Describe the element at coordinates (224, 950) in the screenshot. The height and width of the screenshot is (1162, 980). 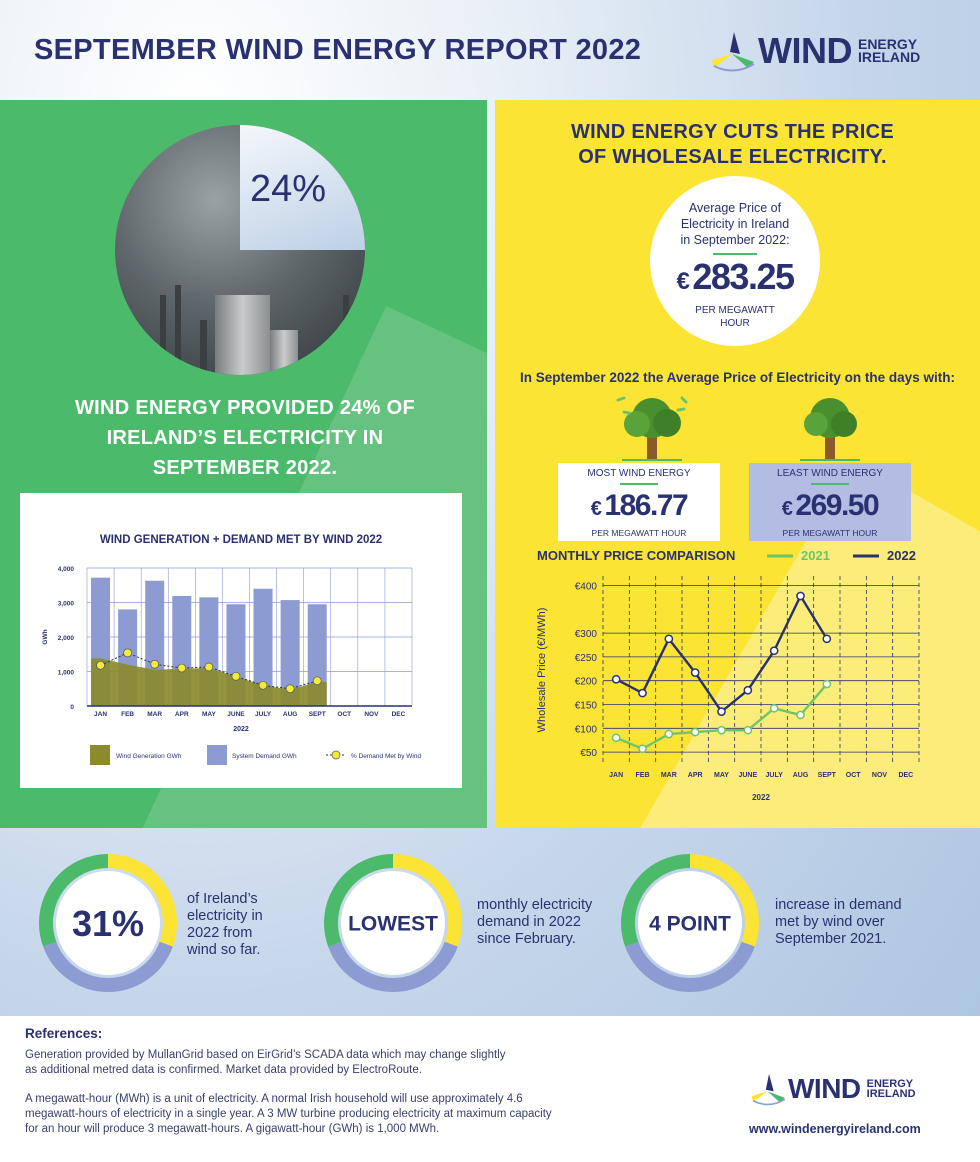
I see `stat-text-line: wind so far.` at that location.